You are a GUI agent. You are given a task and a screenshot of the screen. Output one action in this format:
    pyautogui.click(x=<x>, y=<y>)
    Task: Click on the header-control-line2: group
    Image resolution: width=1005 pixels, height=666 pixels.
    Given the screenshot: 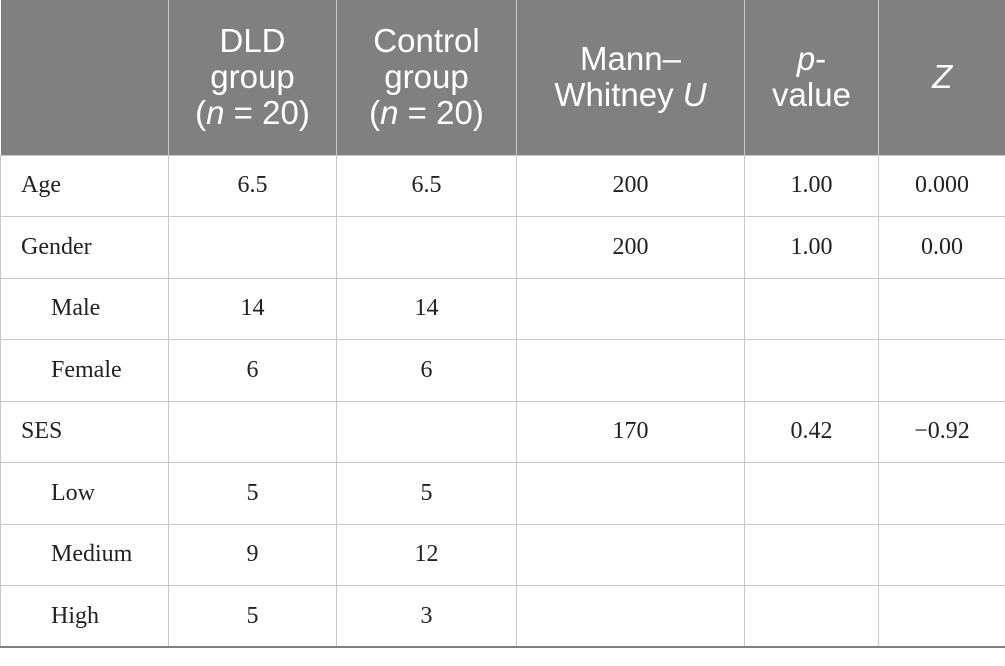 What is the action you would take?
    pyautogui.click(x=426, y=77)
    